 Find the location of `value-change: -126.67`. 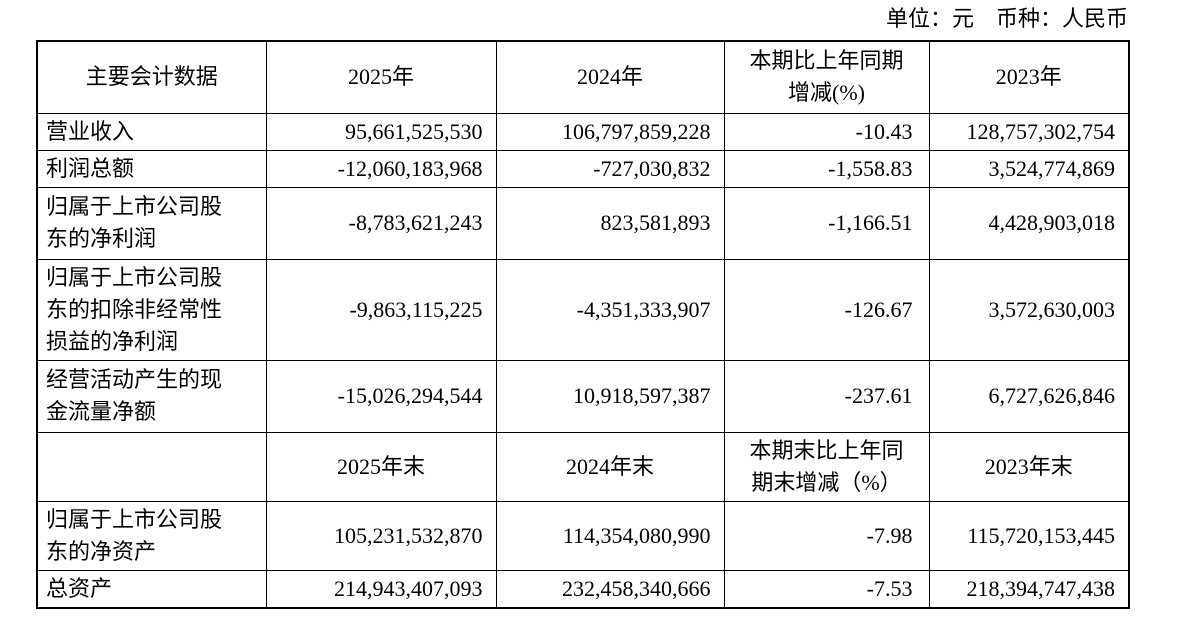

value-change: -126.67 is located at coordinates (826, 309).